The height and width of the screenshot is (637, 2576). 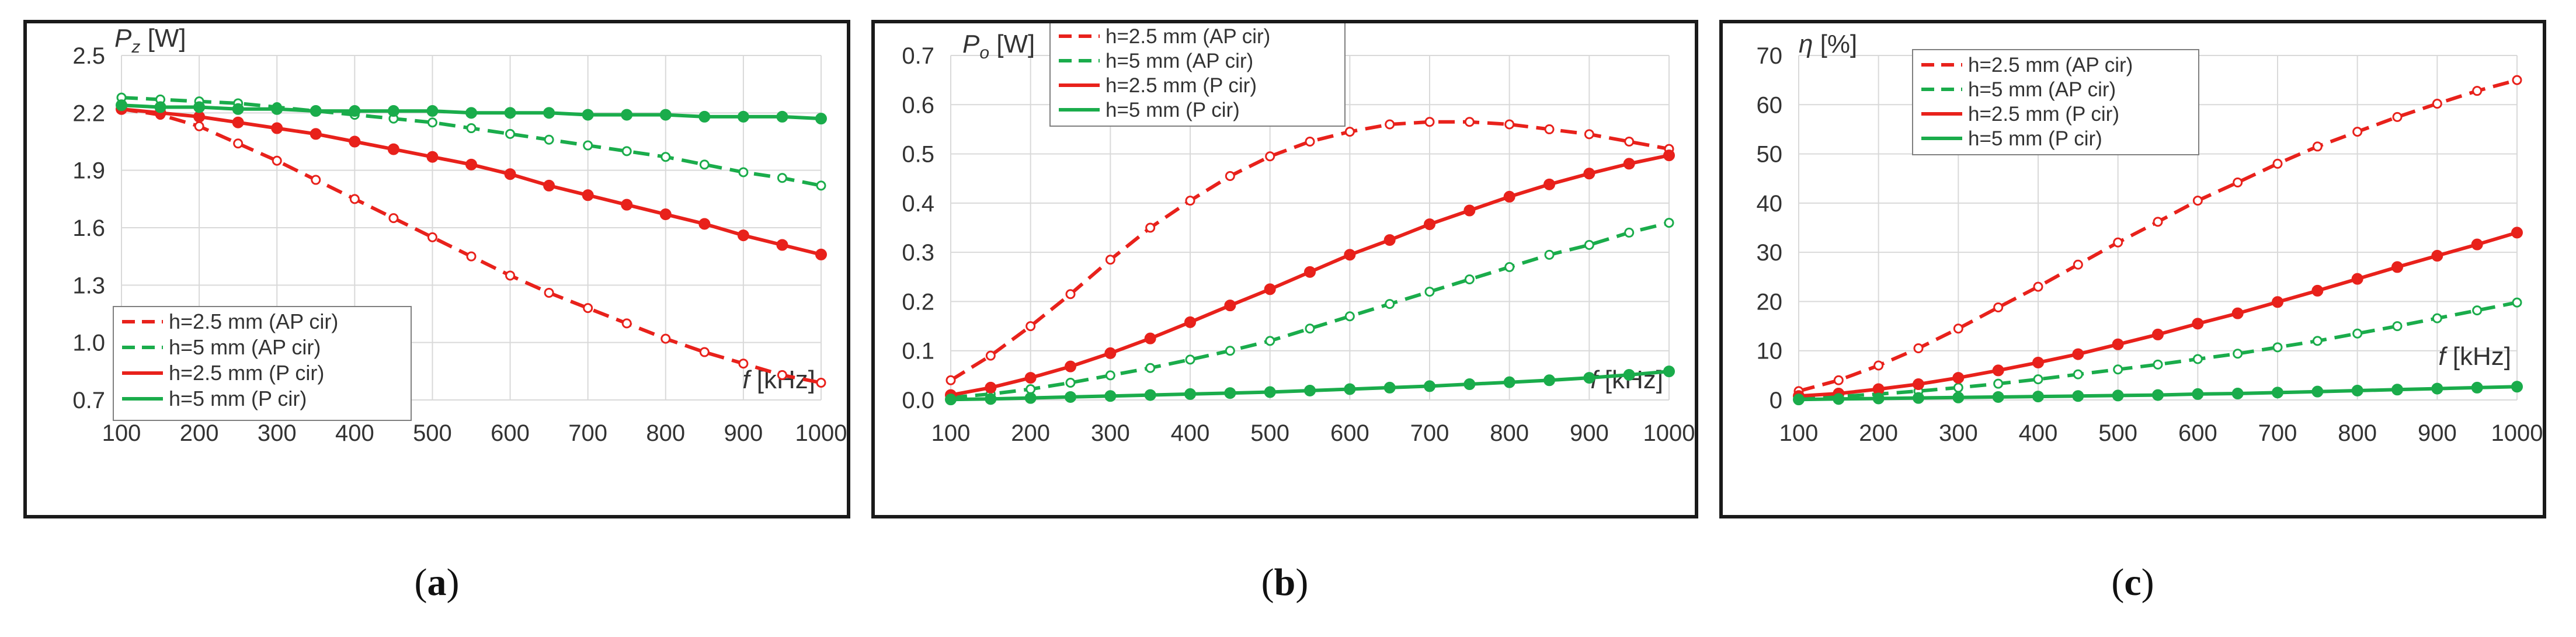 What do you see at coordinates (1269, 433) in the screenshot?
I see `x-tick-label: 500` at bounding box center [1269, 433].